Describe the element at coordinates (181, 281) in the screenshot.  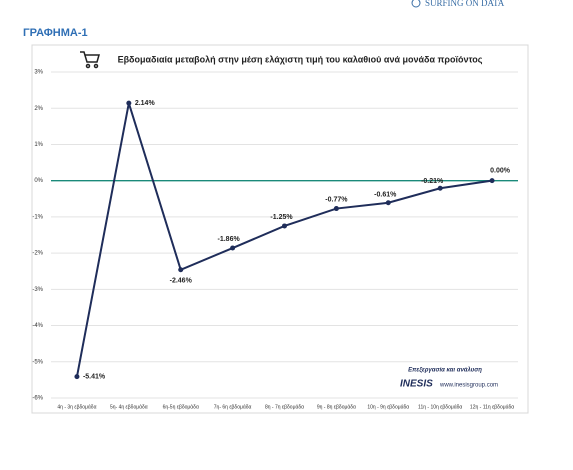
I see `data-label: -2.46%` at that location.